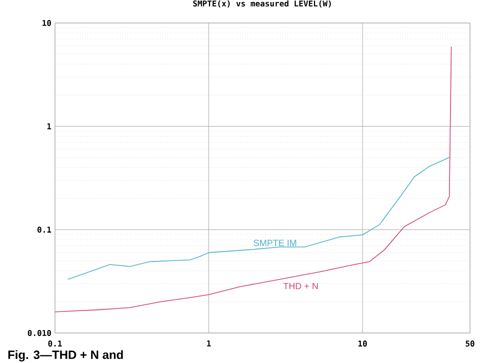 This screenshot has width=484, height=363. What do you see at coordinates (209, 343) in the screenshot?
I see `x-tick-label: 1` at bounding box center [209, 343].